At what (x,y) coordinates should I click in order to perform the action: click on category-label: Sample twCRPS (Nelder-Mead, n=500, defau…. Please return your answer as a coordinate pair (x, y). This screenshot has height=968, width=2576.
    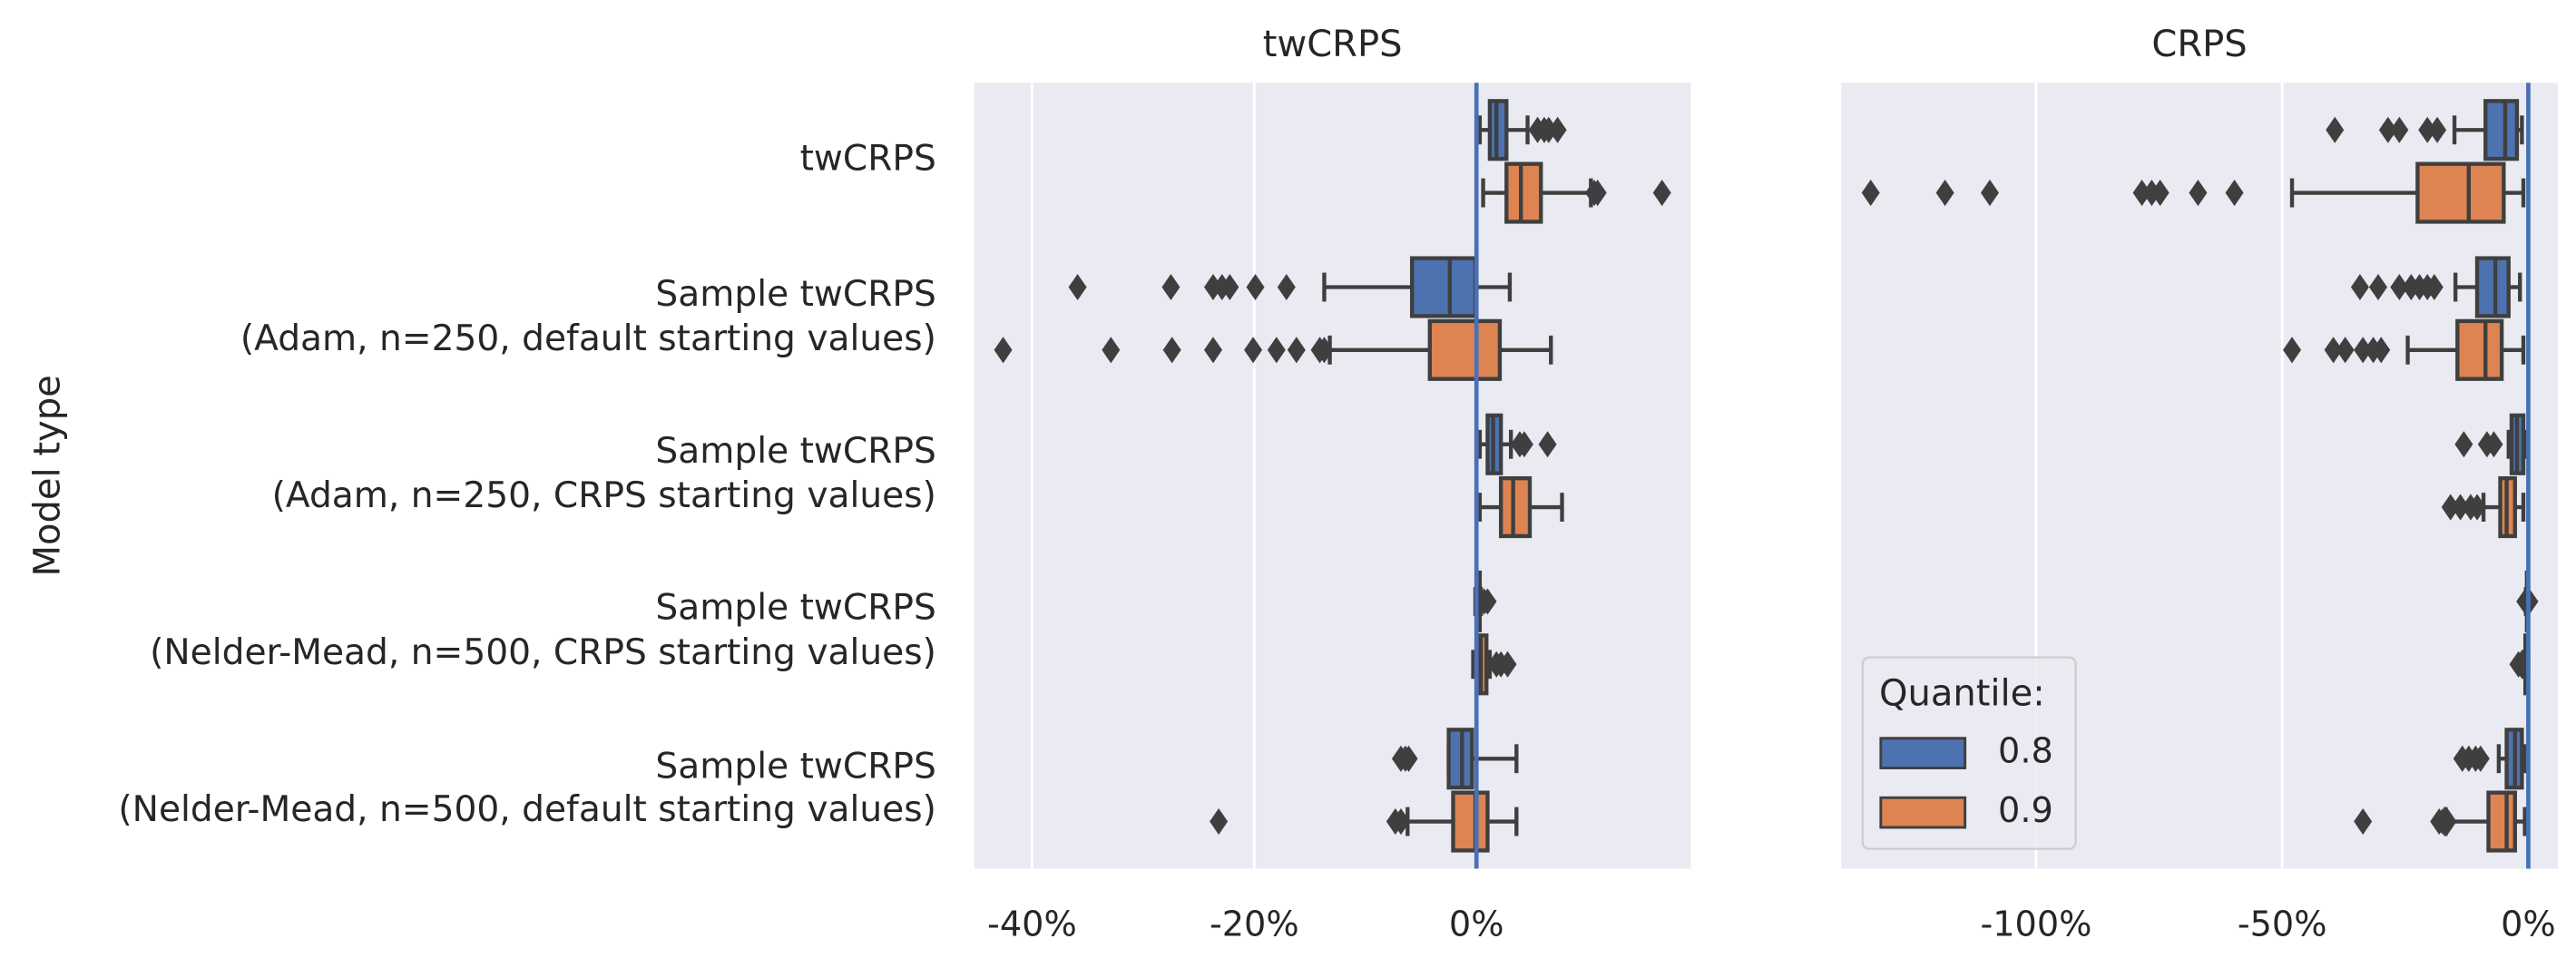
    Looking at the image, I should click on (527, 788).